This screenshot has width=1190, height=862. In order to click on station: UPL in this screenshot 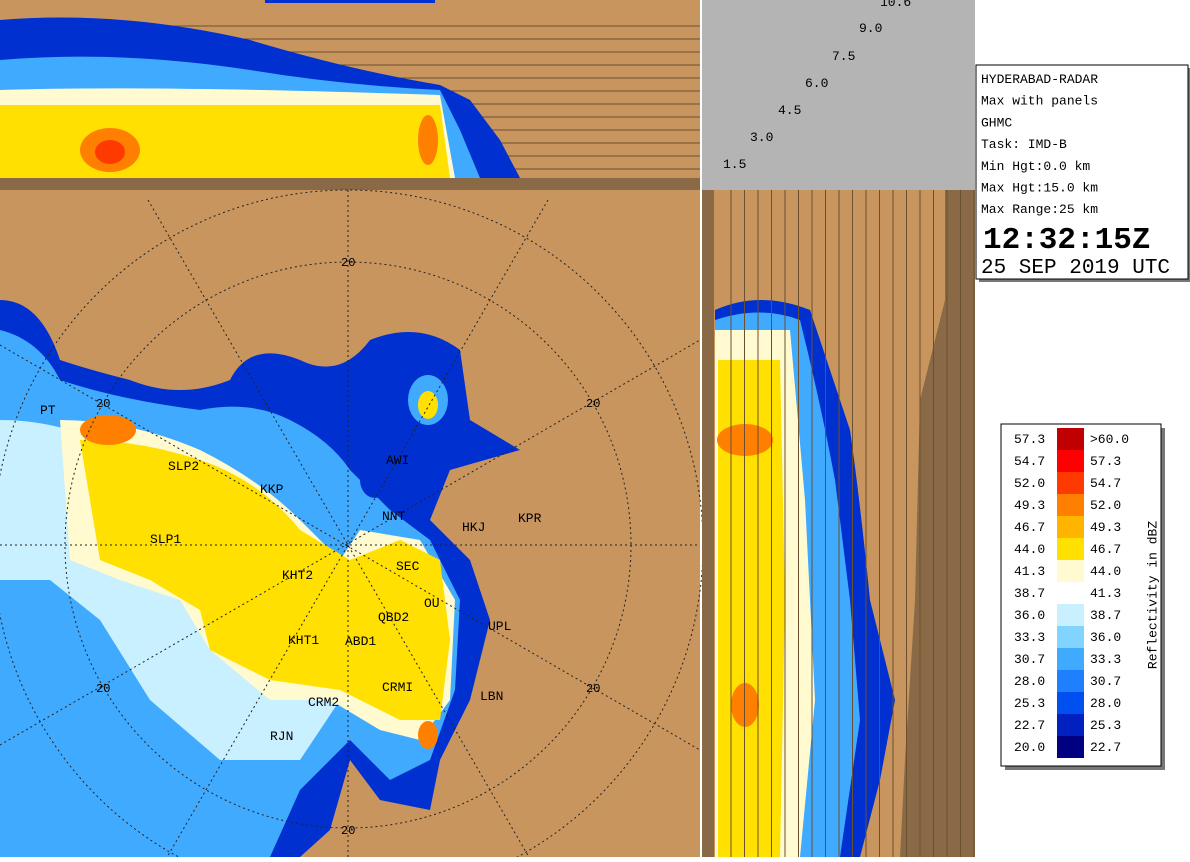, I will do `click(499, 626)`.